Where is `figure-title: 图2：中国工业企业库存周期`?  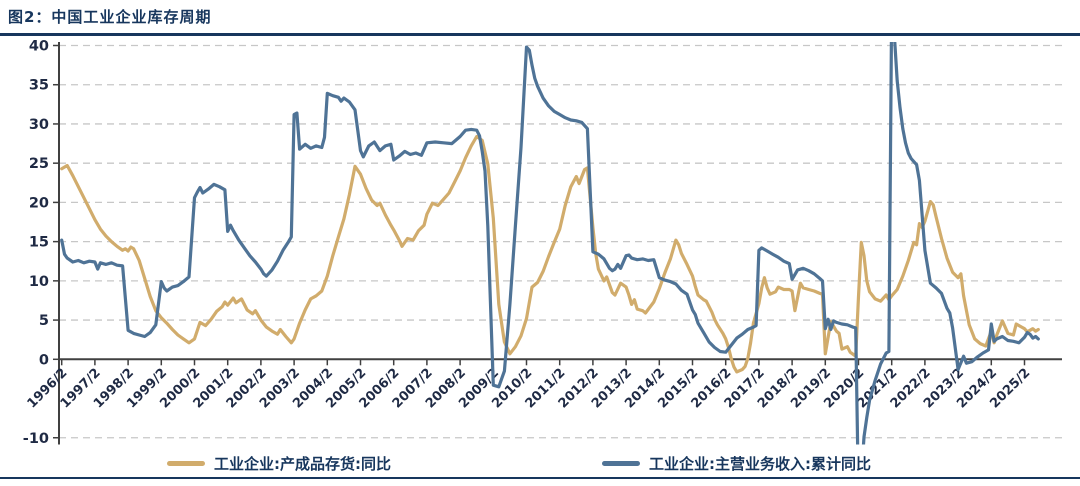 figure-title: 图2：中国工业企业库存周期 is located at coordinates (110, 17).